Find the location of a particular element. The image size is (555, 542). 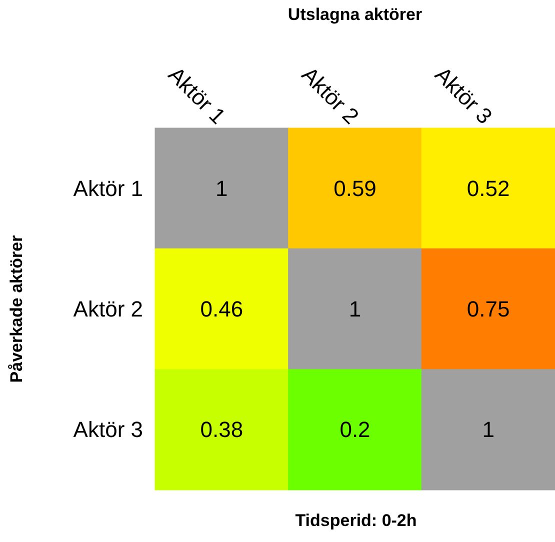

data-label: 0.38 is located at coordinates (222, 429).